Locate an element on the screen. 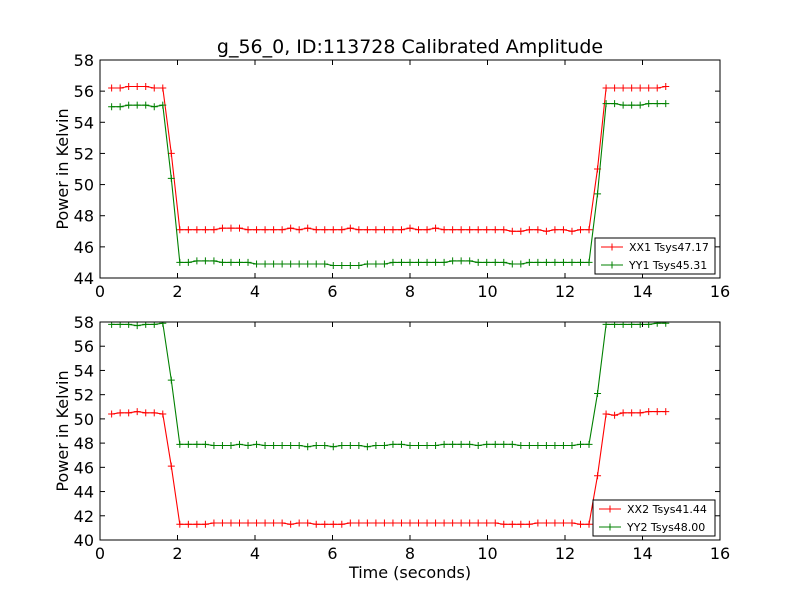 This screenshot has width=800, height=600. y-tick-label: 46 is located at coordinates (84, 467).